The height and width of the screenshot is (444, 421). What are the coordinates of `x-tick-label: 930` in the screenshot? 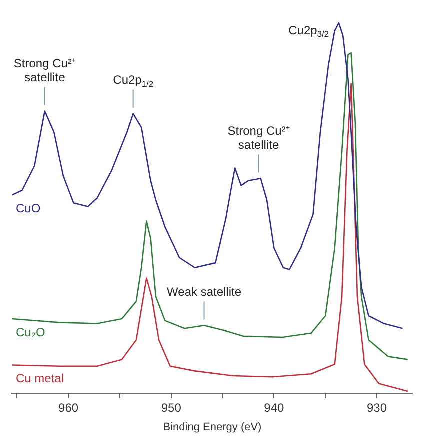 It's located at (377, 407).